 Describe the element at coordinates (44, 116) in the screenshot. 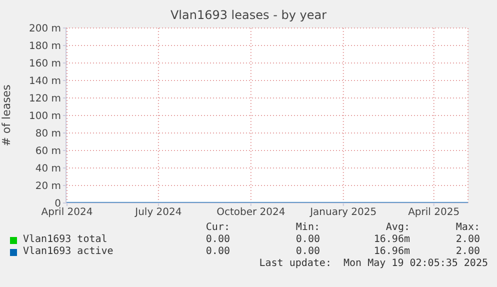

I see `y-tick-label: 100 m` at that location.